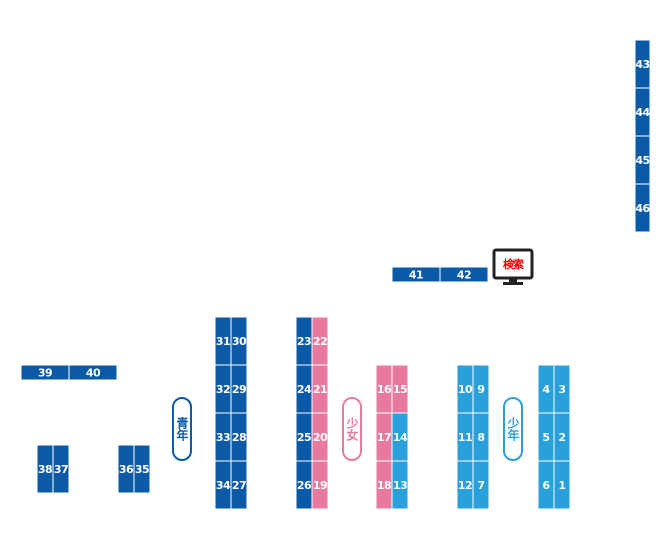 This screenshot has height=550, width=670. I want to click on shelf: 33, so click(223, 437).